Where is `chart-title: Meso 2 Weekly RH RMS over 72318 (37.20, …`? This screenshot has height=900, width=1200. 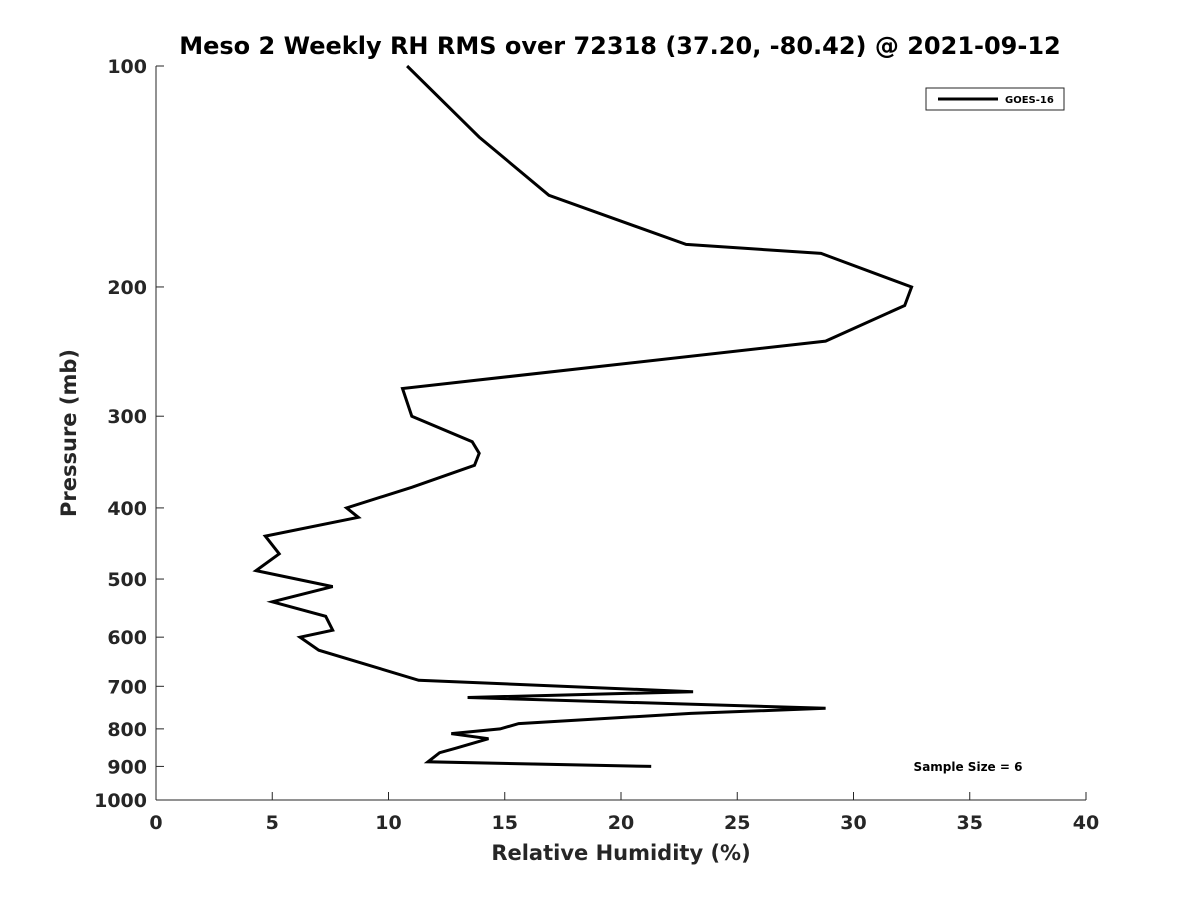 chart-title: Meso 2 Weekly RH RMS over 72318 (37.20, … is located at coordinates (620, 46).